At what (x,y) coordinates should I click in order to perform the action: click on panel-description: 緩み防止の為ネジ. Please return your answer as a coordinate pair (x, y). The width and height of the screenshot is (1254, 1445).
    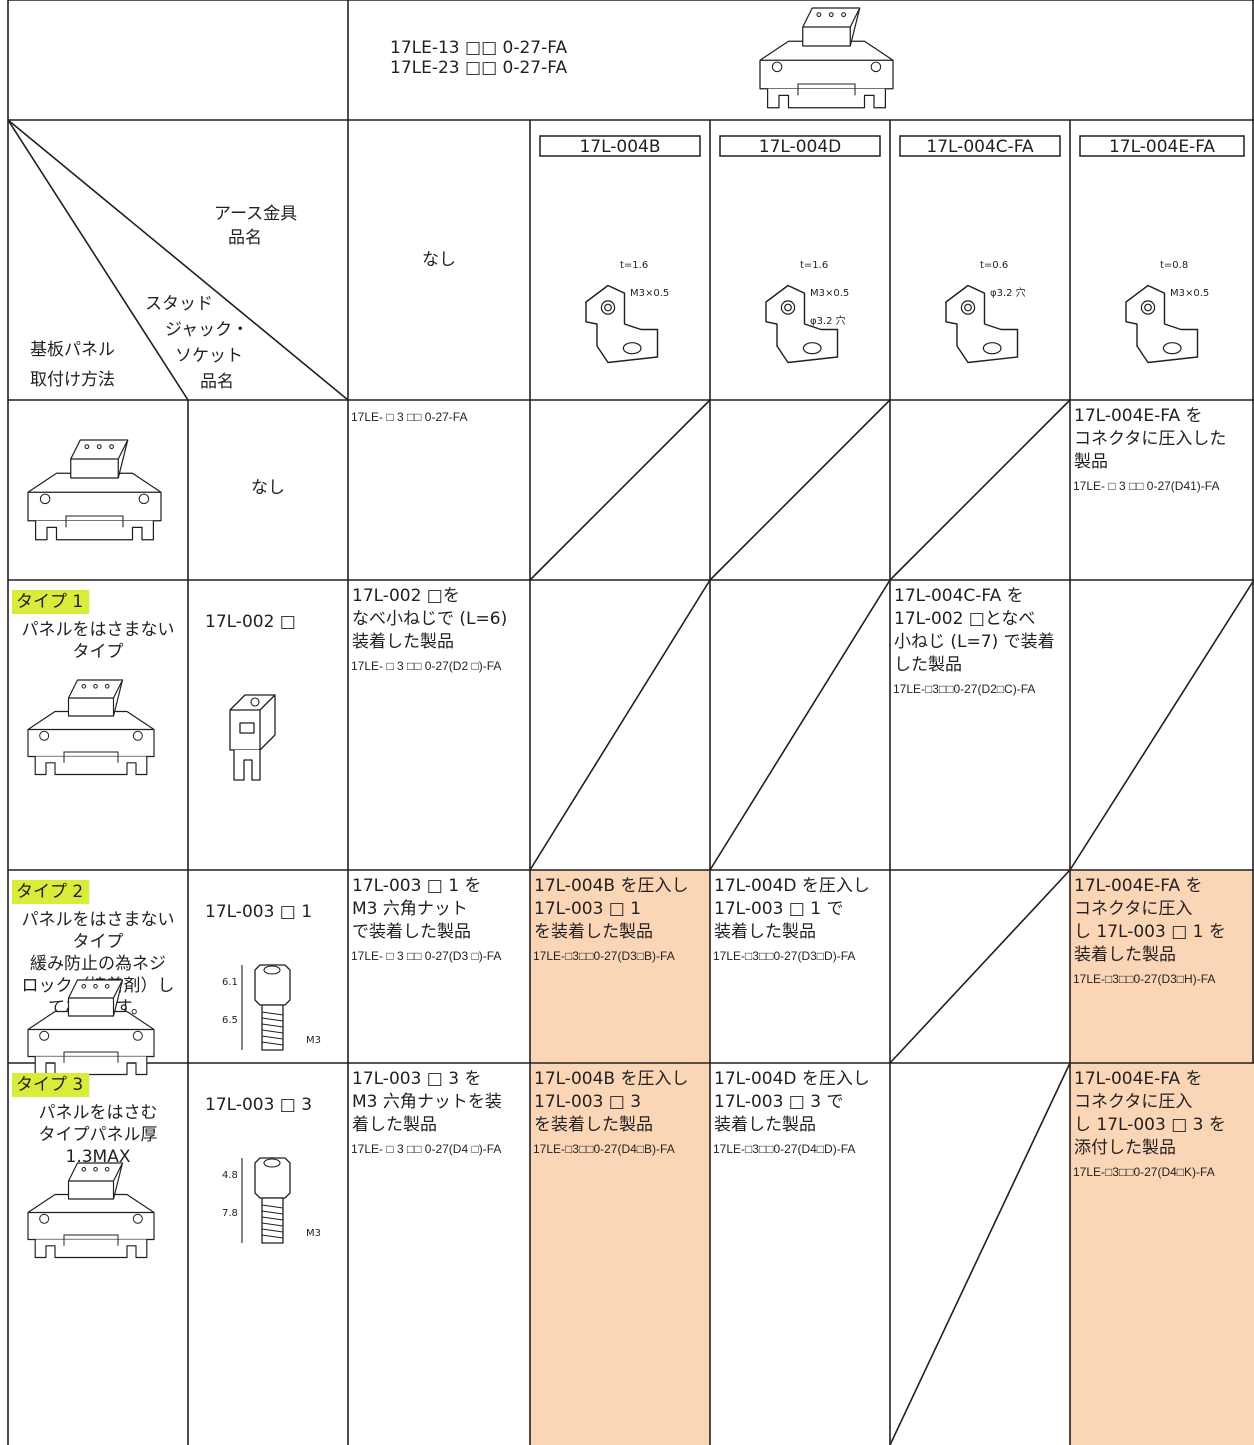
    Looking at the image, I should click on (98, 964).